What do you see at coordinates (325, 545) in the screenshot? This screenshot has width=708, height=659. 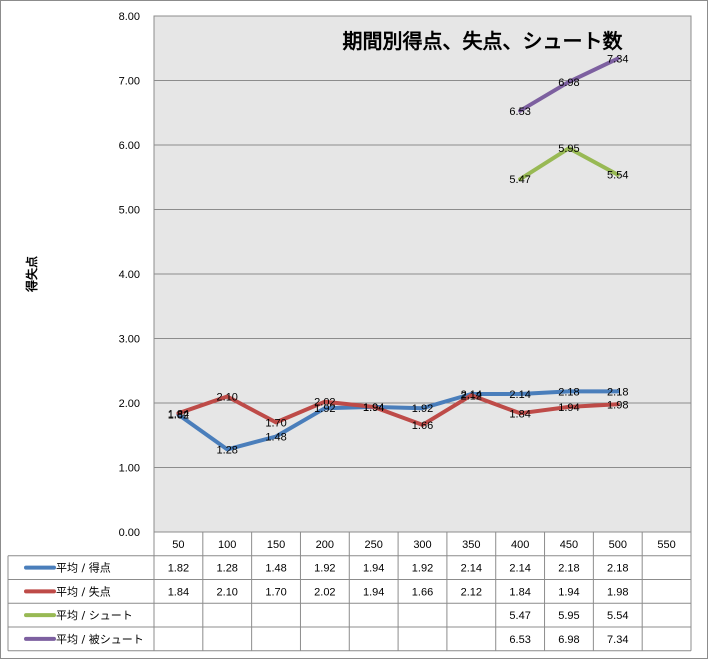 I see `x-tick-label: 200` at bounding box center [325, 545].